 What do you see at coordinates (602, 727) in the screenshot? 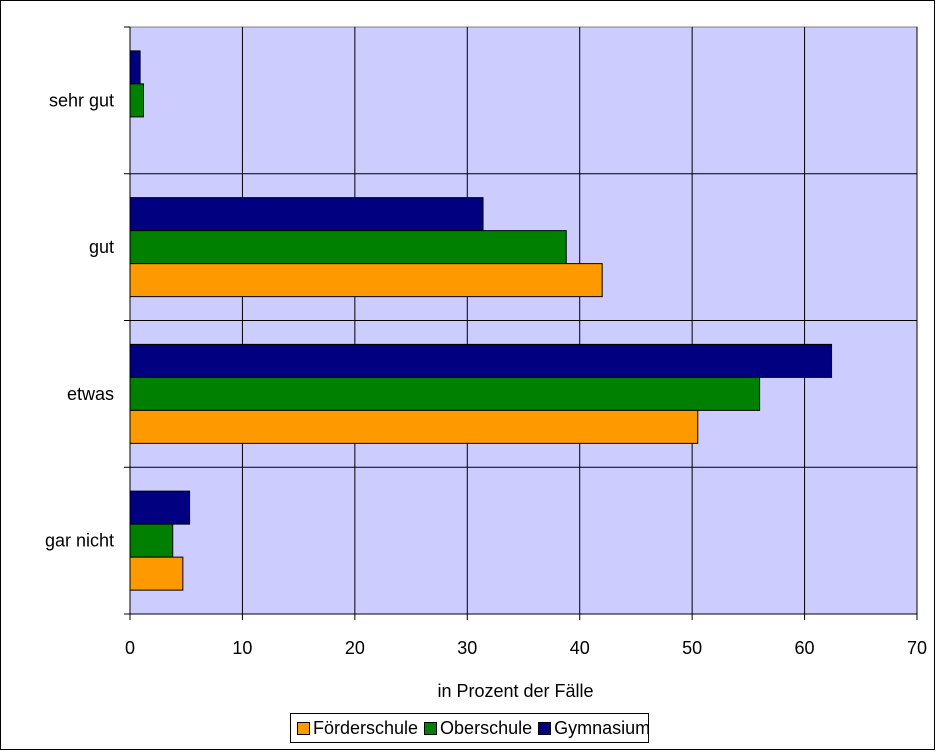
I see `legend-label: Gymnasium` at bounding box center [602, 727].